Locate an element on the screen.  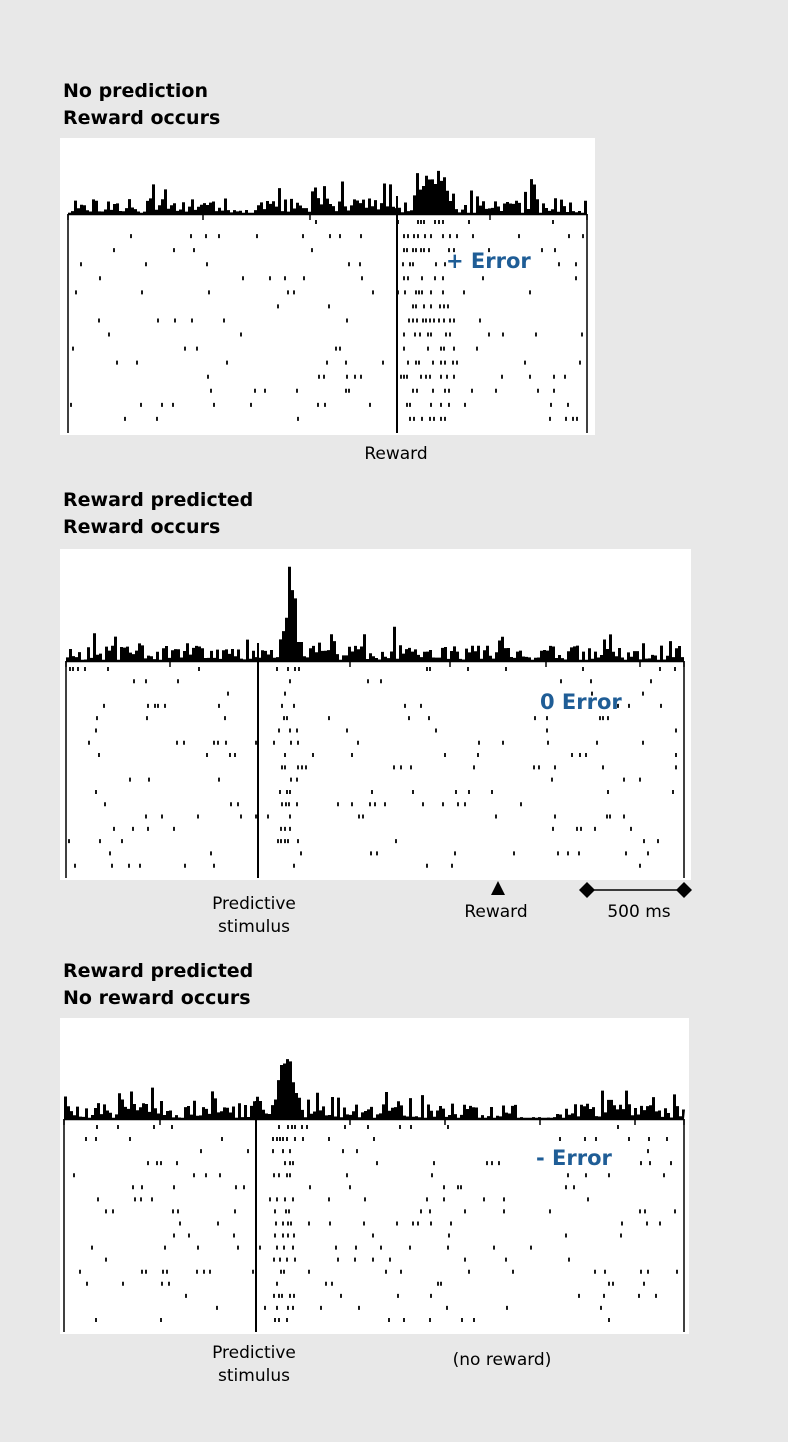
panel-1-heading-line-2: Reward occurs is located at coordinates (142, 118).